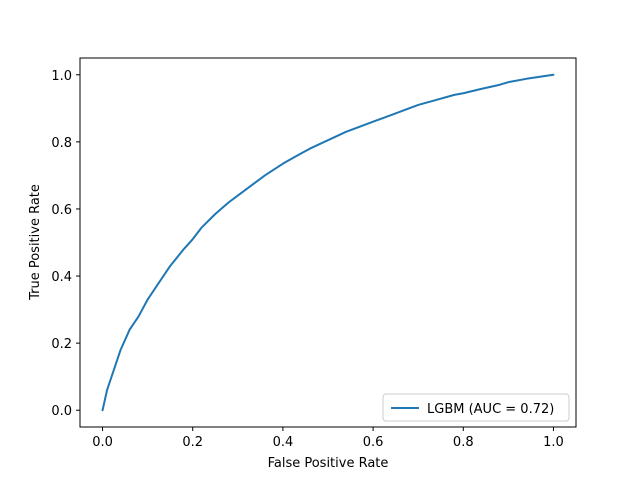 The height and width of the screenshot is (480, 640). Describe the element at coordinates (328, 438) in the screenshot. I see `x-axis-ticks: 0.0 0.2 0.4 0.6 0.8 1.0` at that location.